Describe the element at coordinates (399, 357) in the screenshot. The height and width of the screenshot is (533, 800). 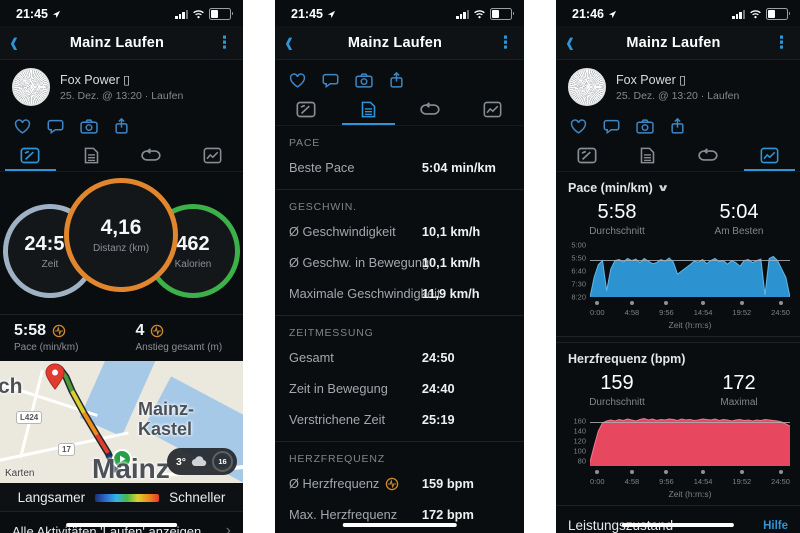
I see `stat-row: Gesamt 24:50` at that location.